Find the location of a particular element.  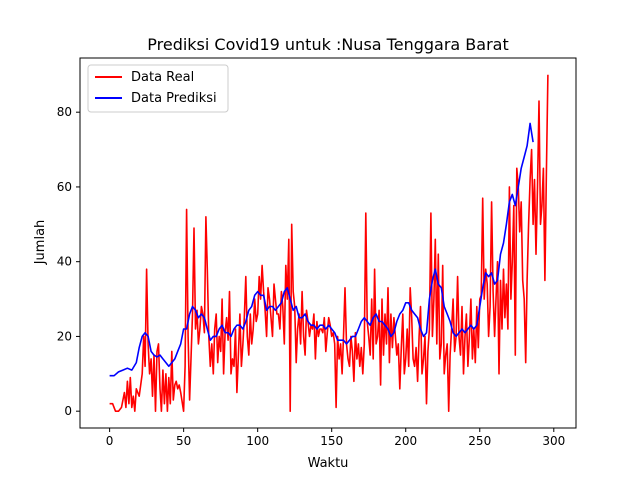

y-tick-label: 60 is located at coordinates (64, 187).